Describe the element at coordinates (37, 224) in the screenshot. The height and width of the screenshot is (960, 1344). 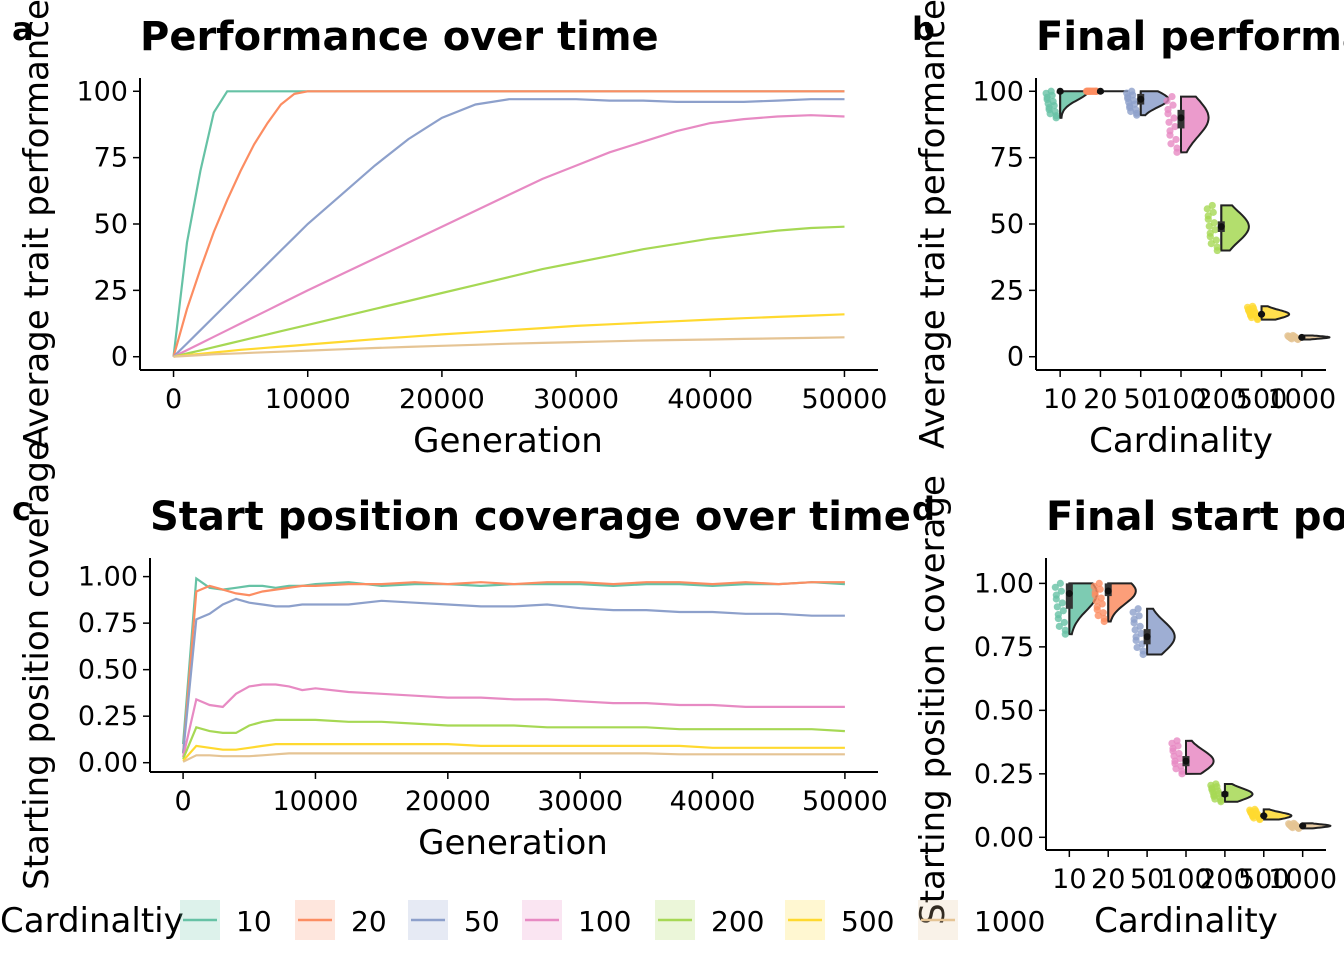
I see `panel-a-ylabel: Average trait performance` at that location.